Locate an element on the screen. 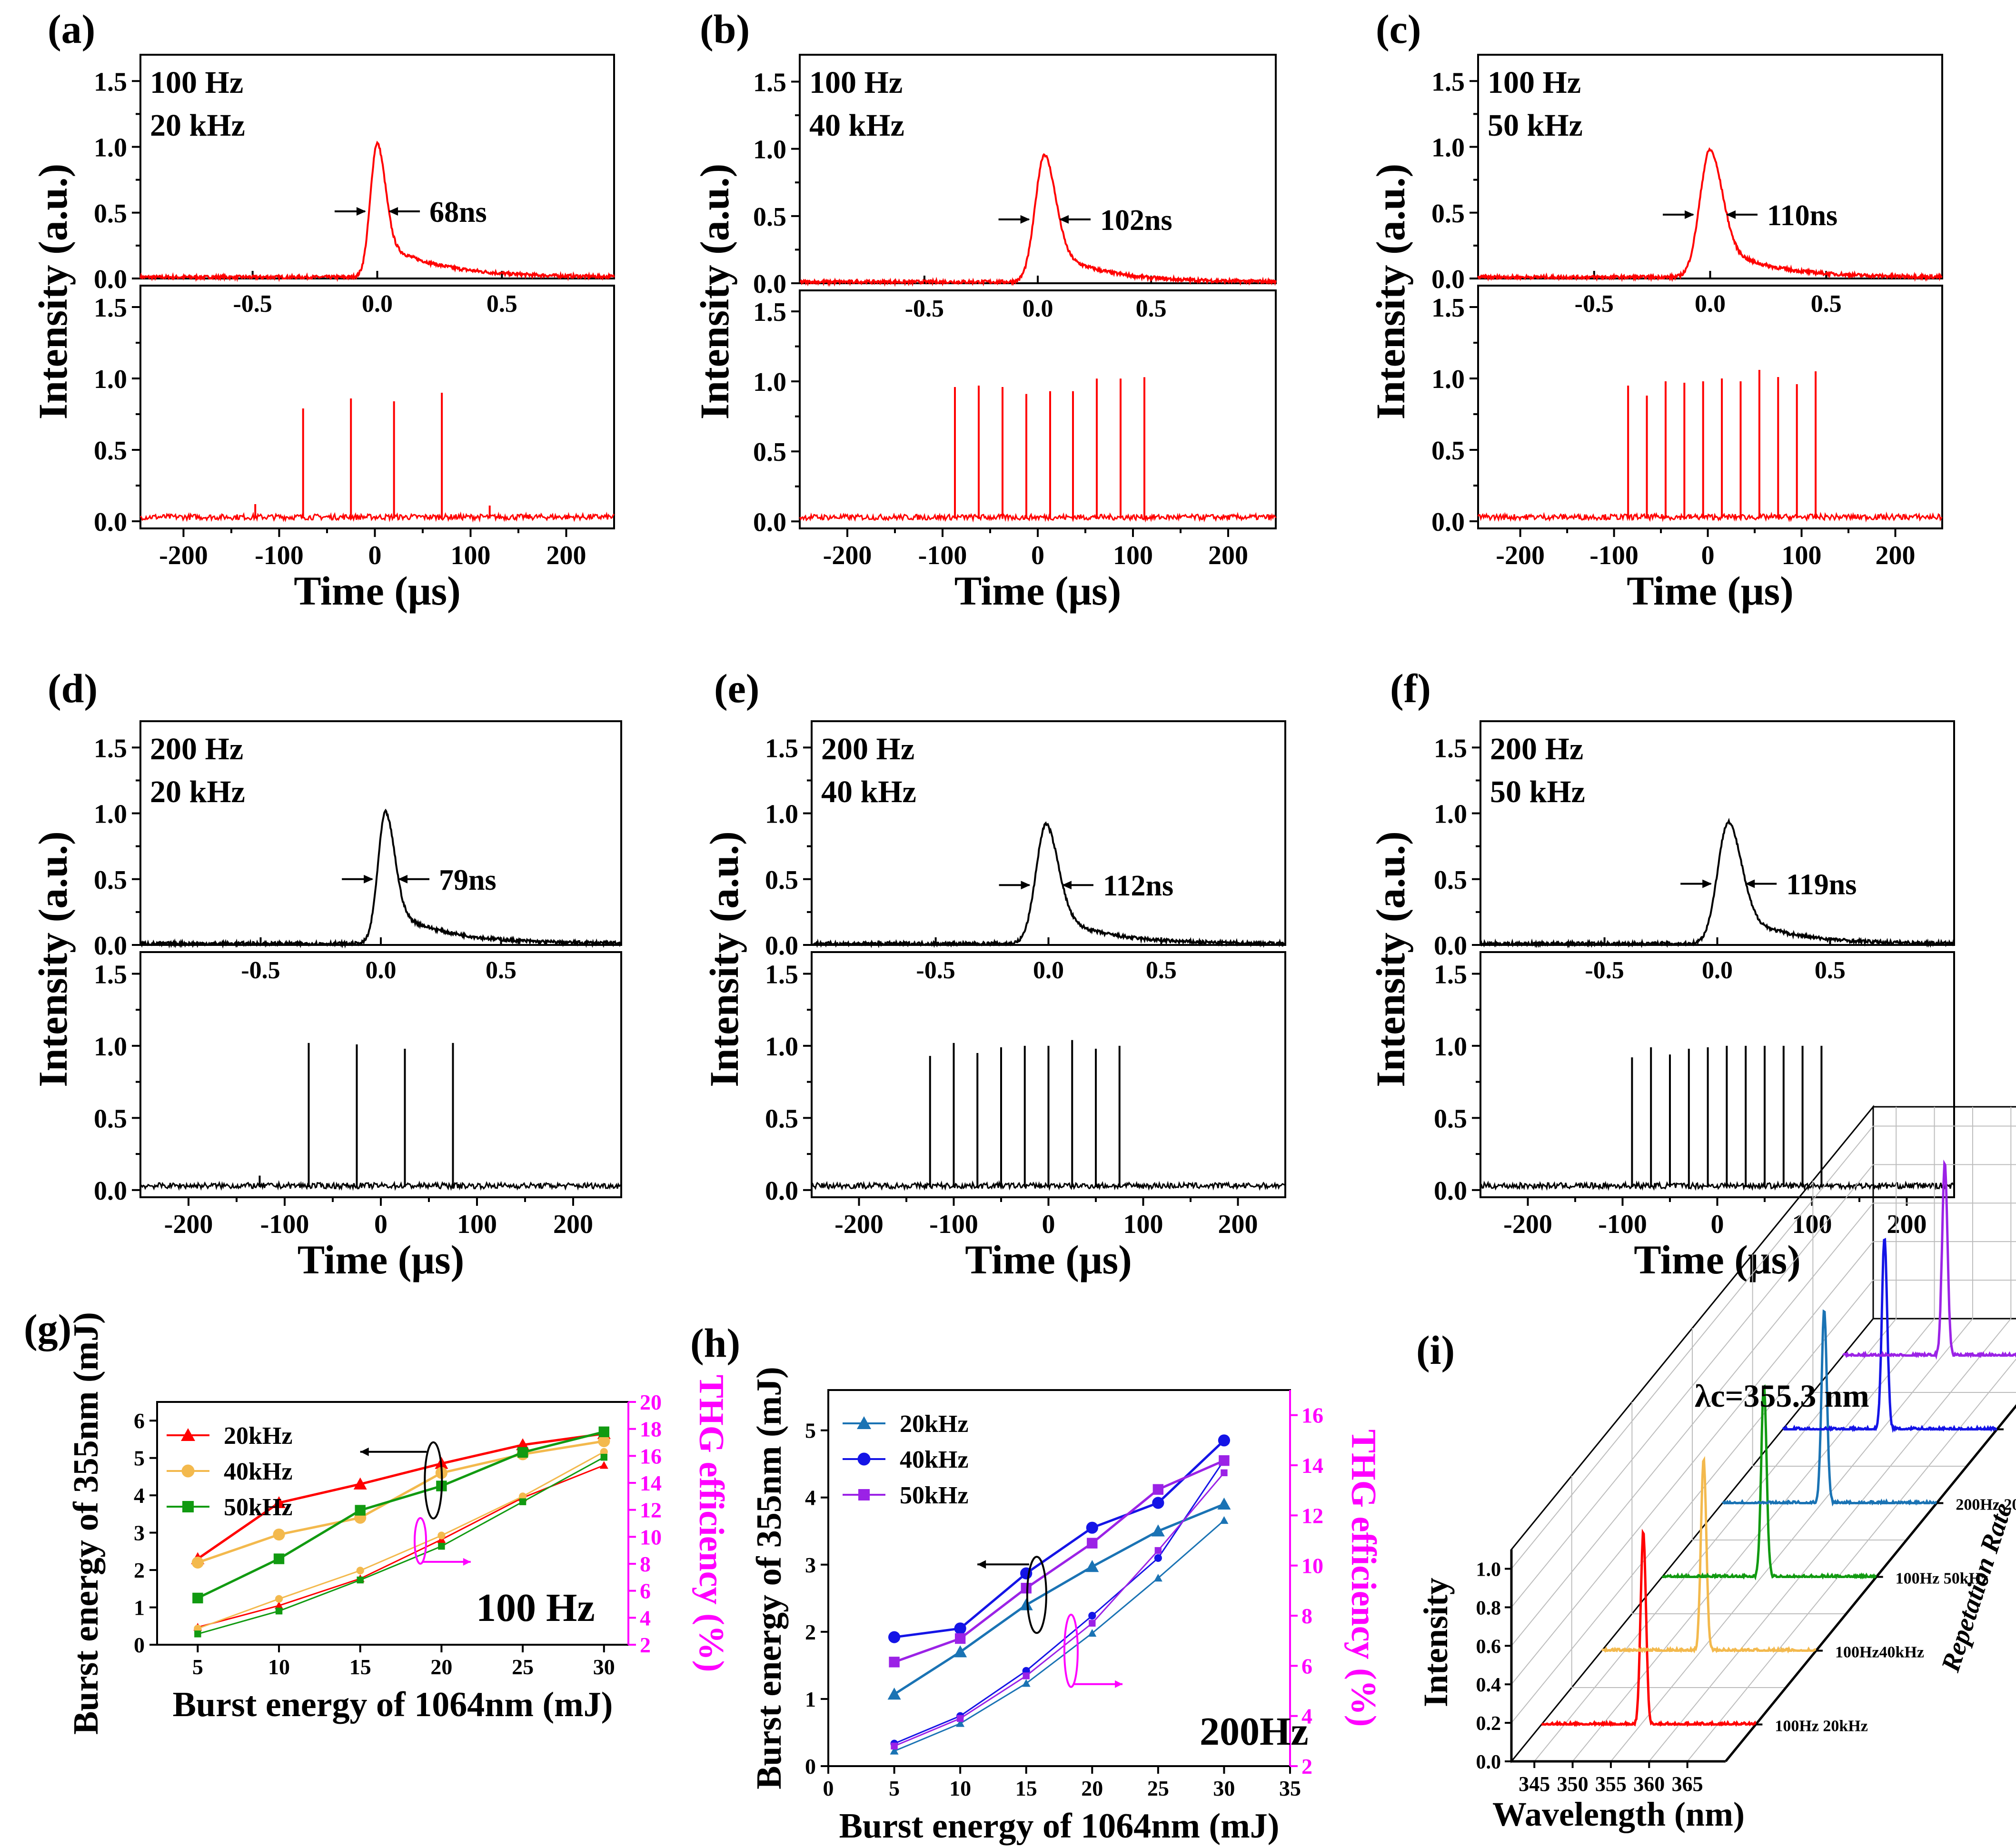  x-axis-title: Wavelength (nm) is located at coordinates (1618, 1814).